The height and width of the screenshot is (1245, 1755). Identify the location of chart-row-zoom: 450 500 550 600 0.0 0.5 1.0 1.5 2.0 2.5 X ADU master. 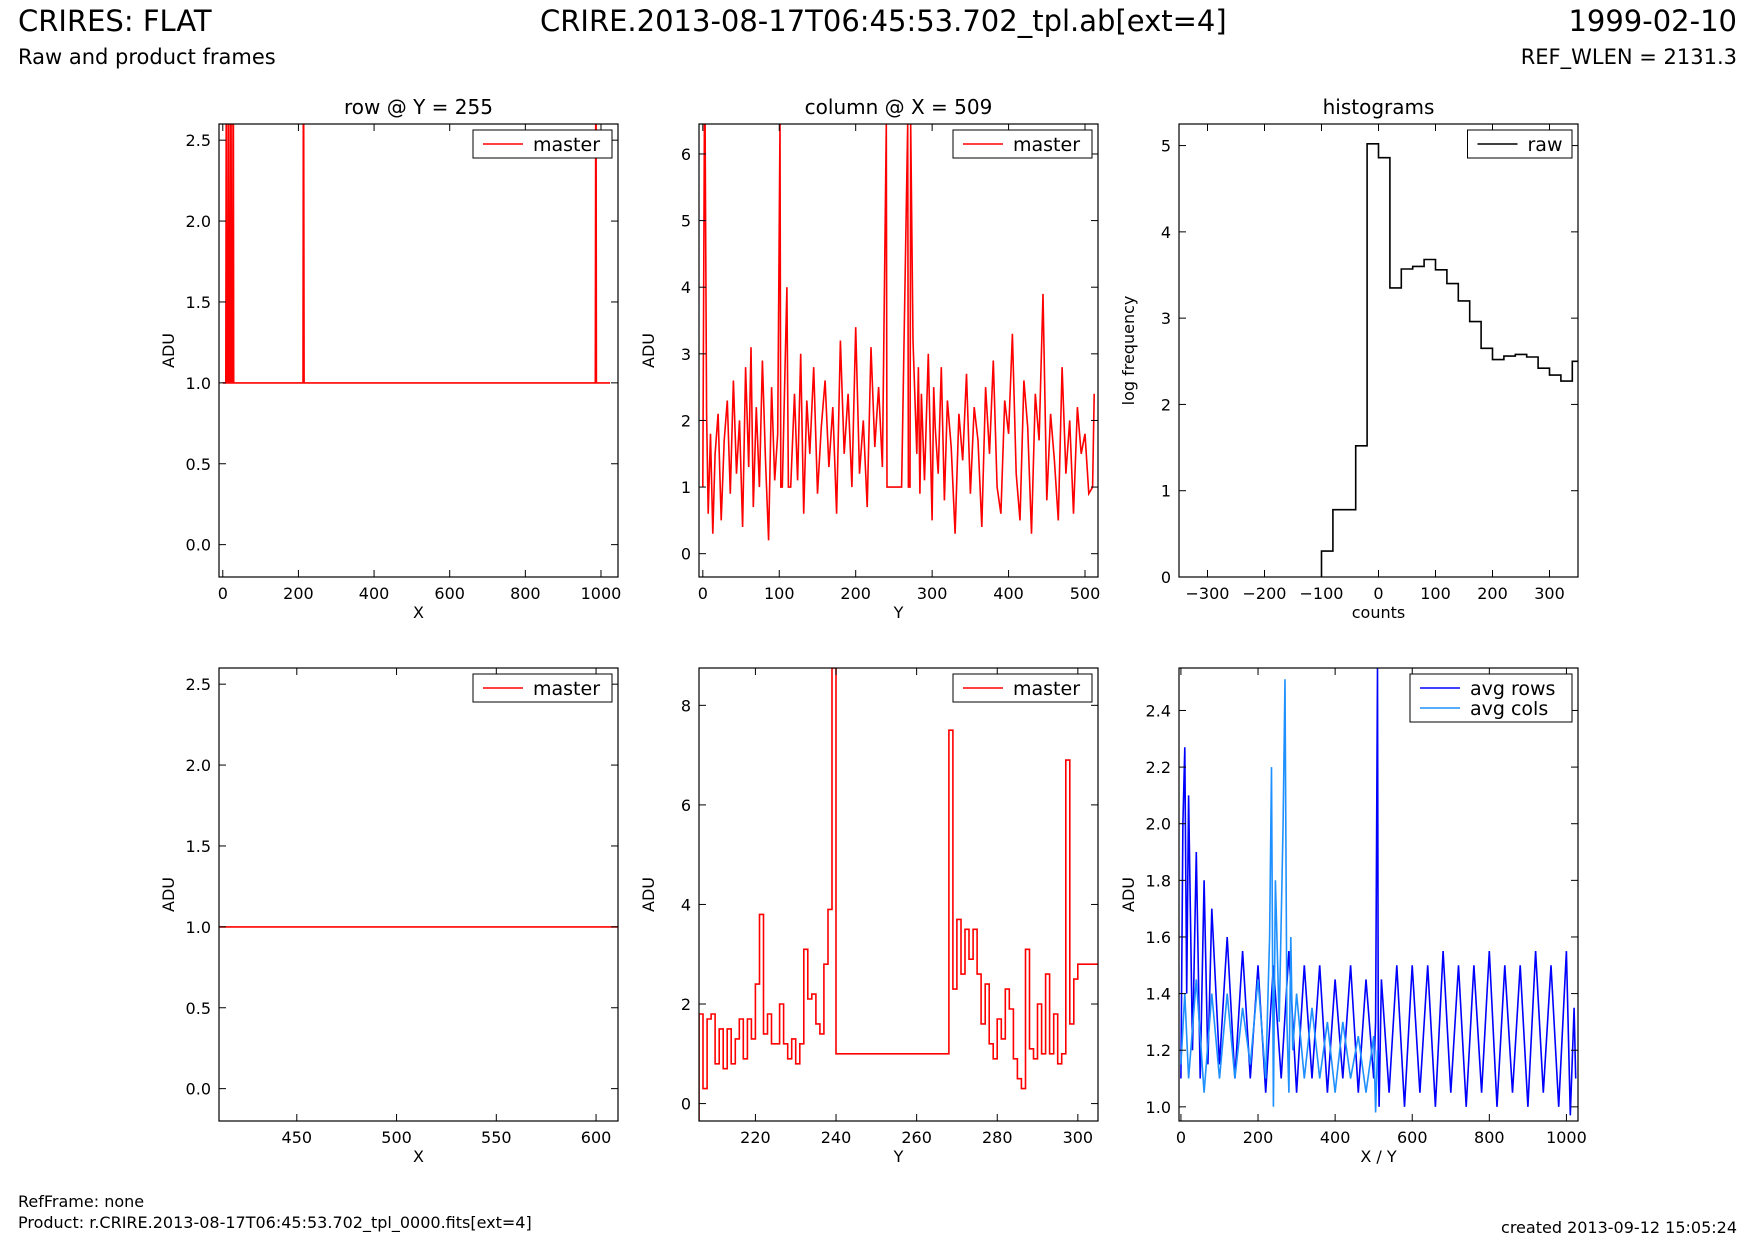
(389, 916).